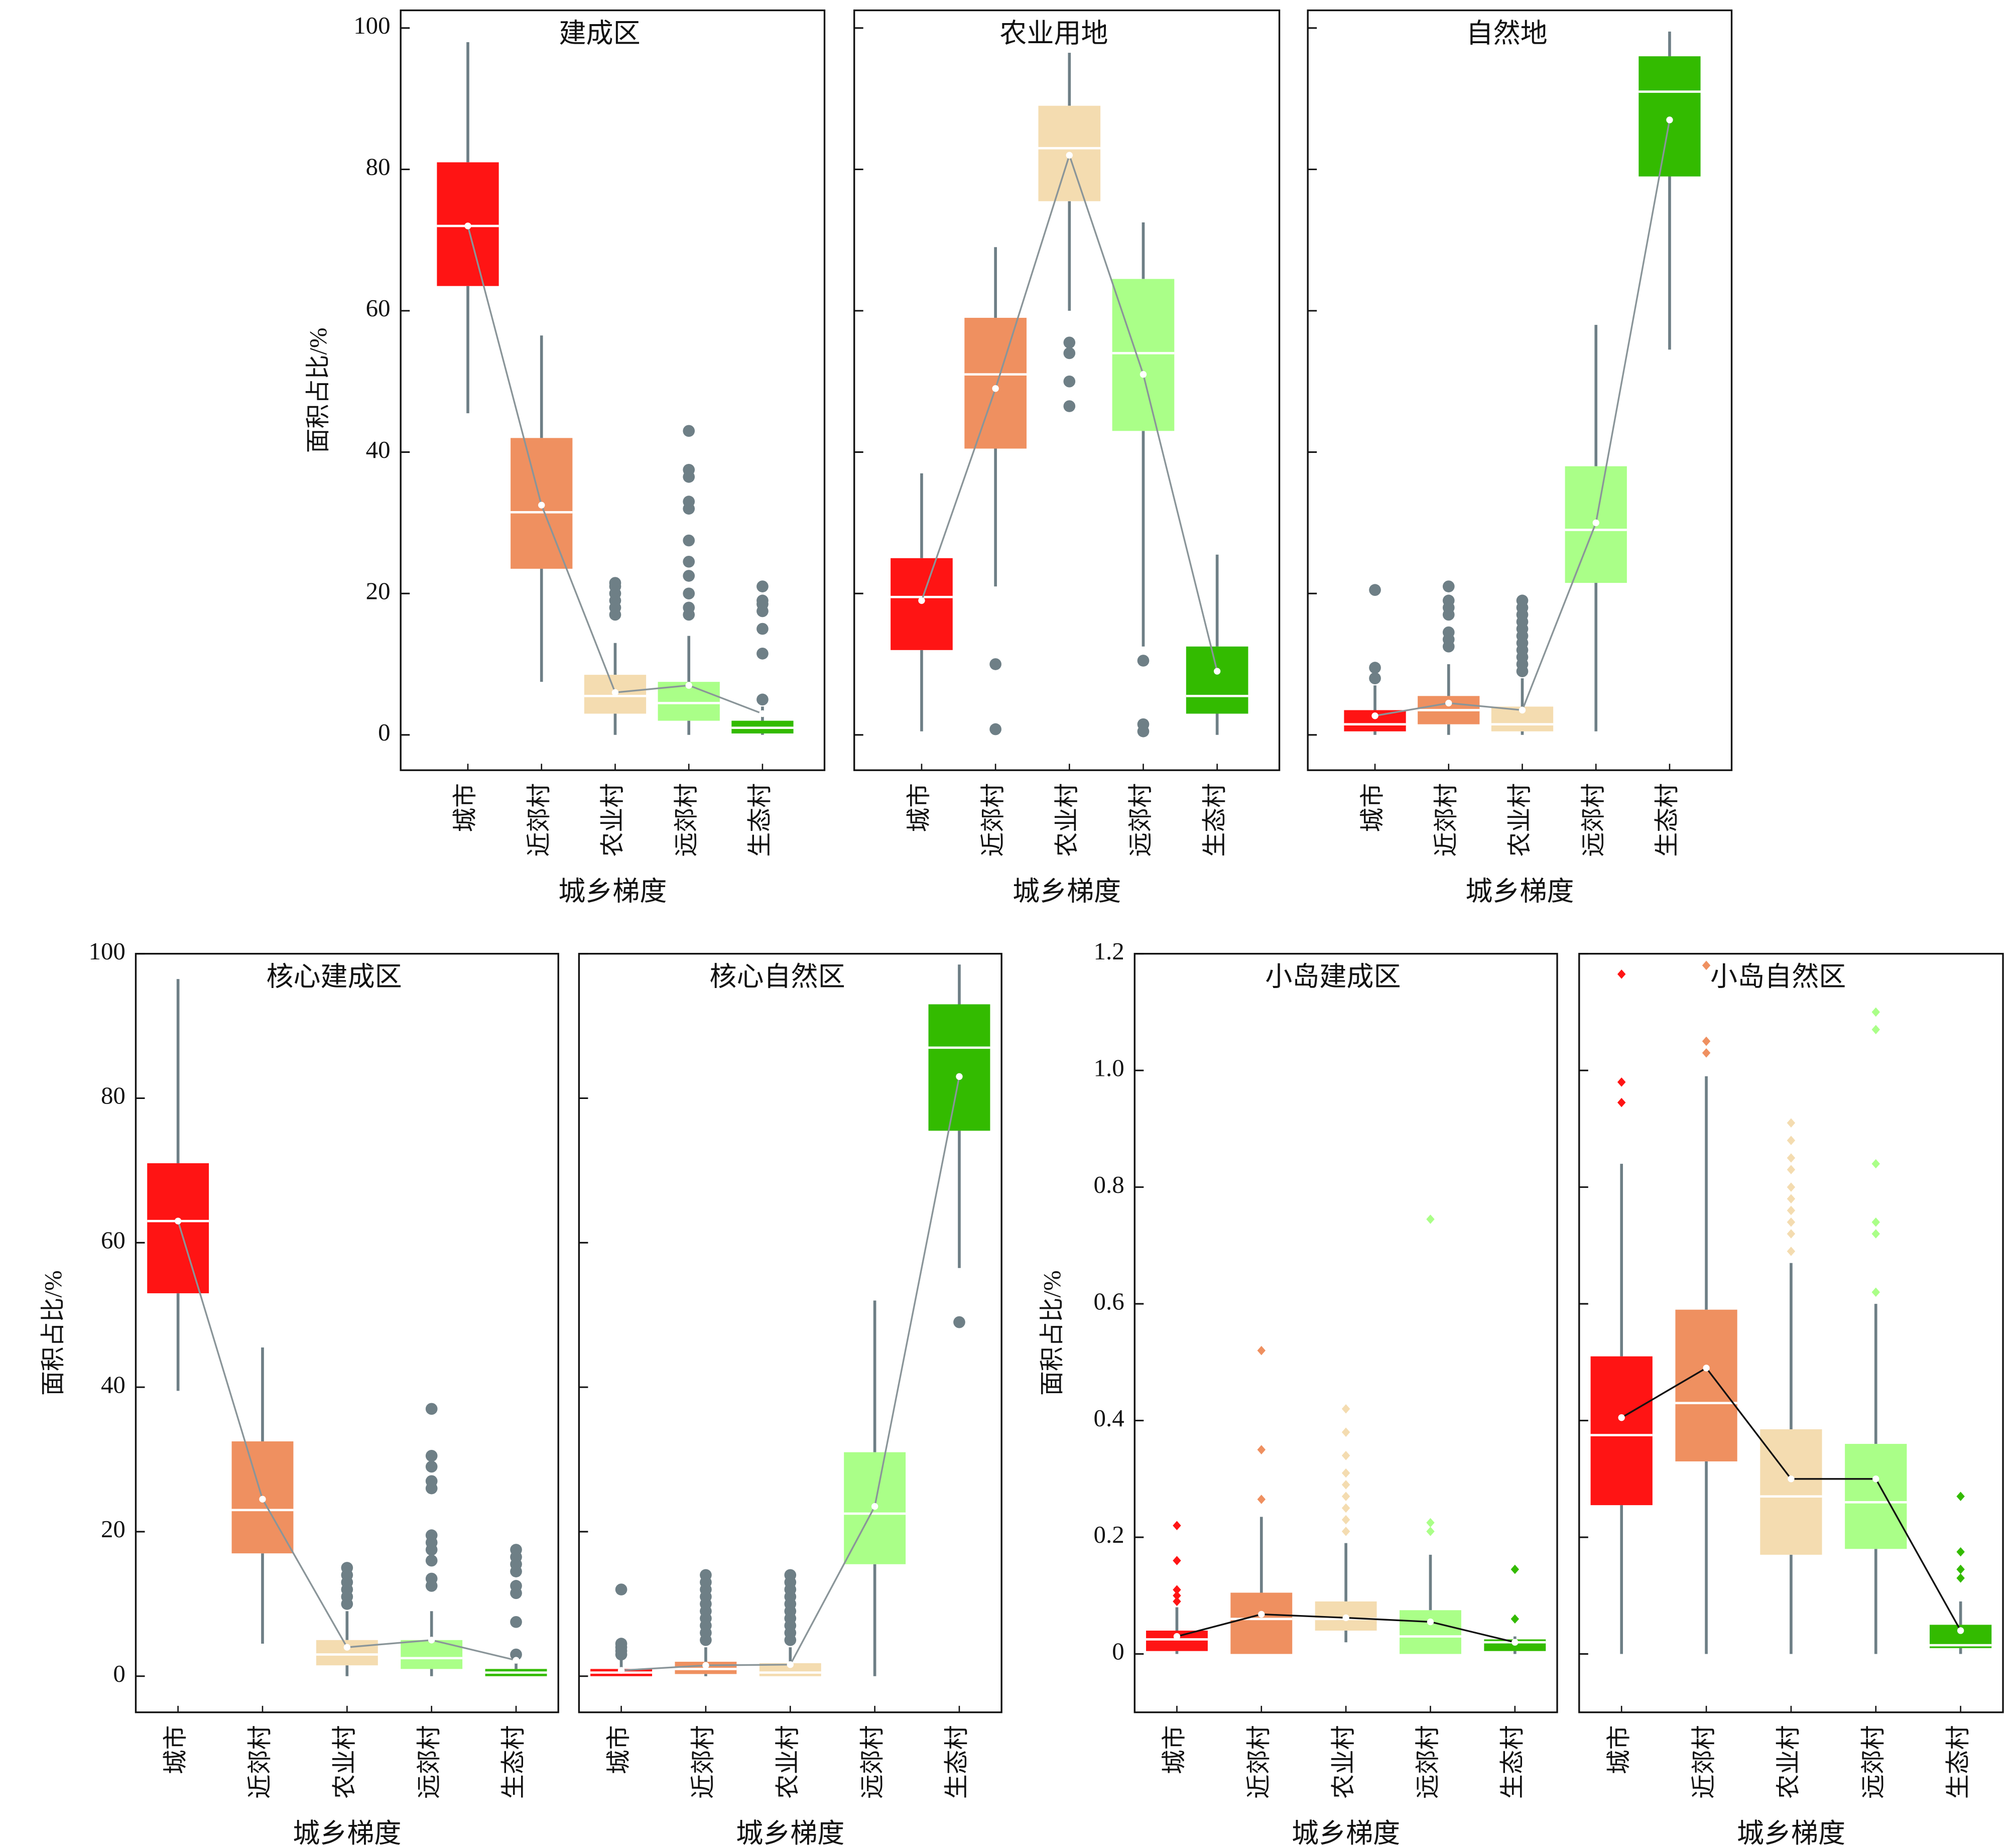  I want to click on y-tick-label: 0, so click(384, 732).